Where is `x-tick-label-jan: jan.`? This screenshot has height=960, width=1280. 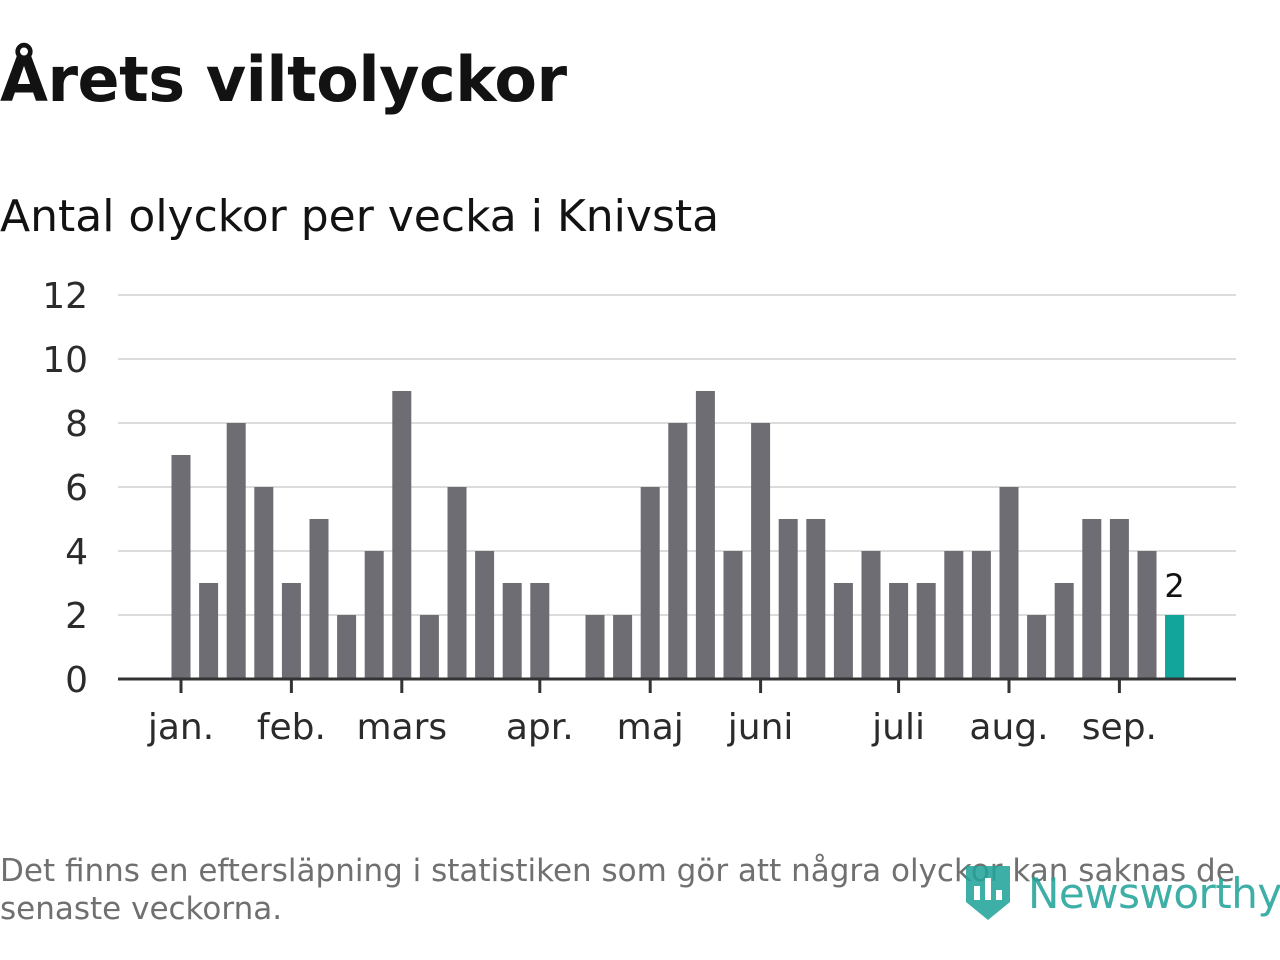
x-tick-label-jan: jan. is located at coordinates (180, 727).